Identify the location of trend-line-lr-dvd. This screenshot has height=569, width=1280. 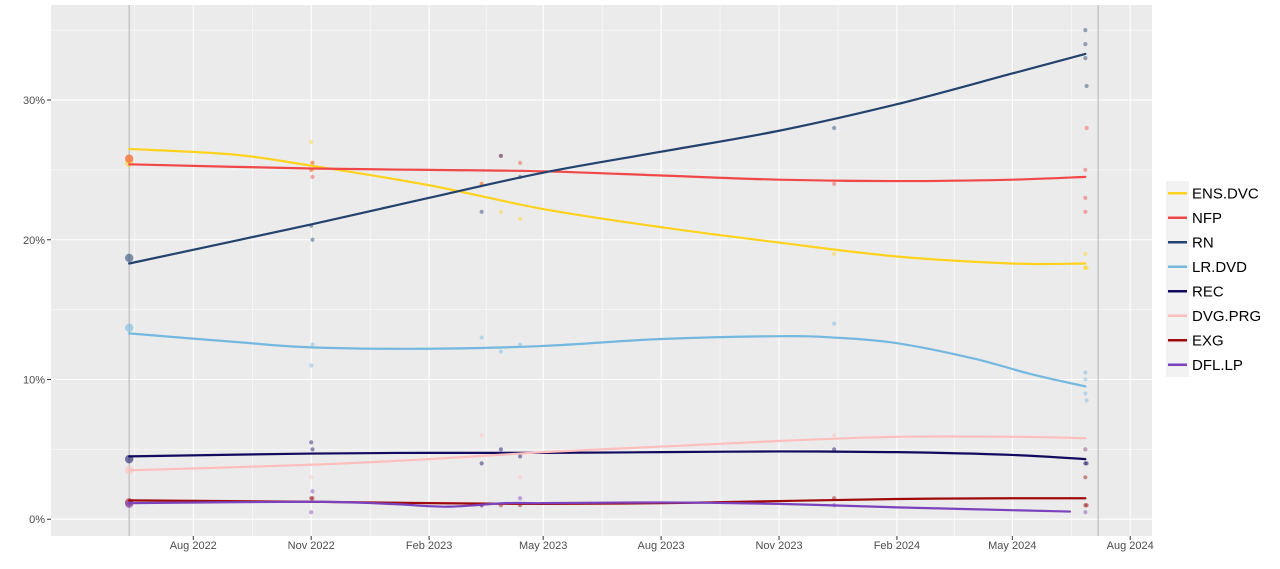
(607, 360).